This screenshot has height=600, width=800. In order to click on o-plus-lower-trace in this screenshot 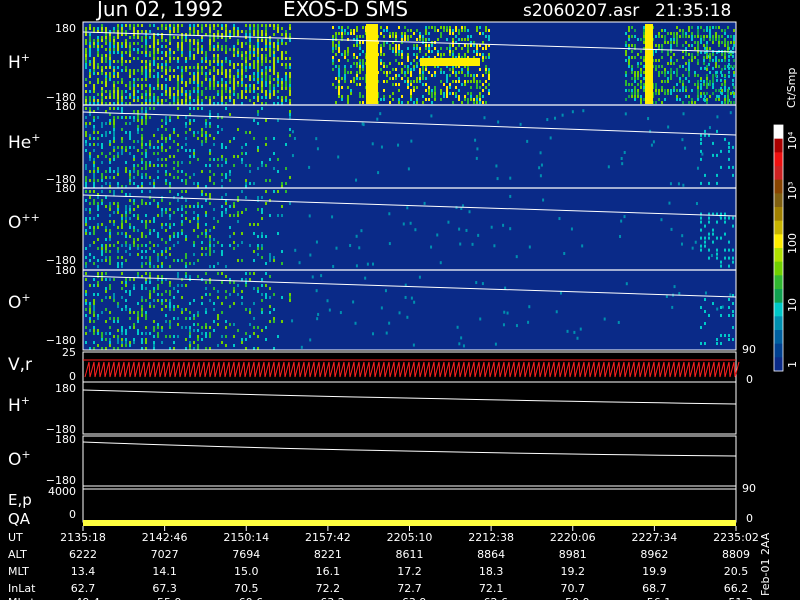, I will do `click(409, 449)`.